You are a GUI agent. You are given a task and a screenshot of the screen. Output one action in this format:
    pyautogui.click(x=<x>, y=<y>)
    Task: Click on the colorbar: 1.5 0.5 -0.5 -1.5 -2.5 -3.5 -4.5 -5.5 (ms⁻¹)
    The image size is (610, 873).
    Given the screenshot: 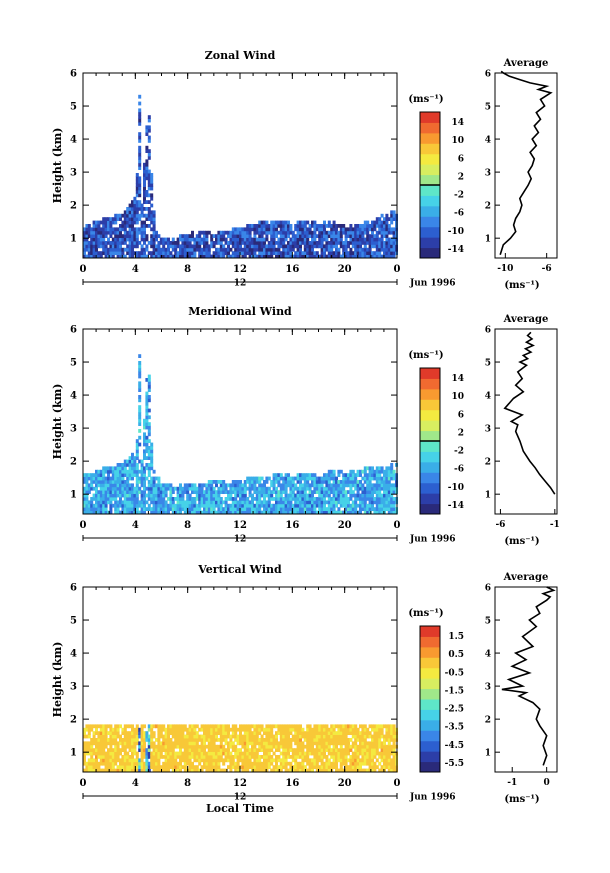 What is the action you would take?
    pyautogui.click(x=436, y=690)
    